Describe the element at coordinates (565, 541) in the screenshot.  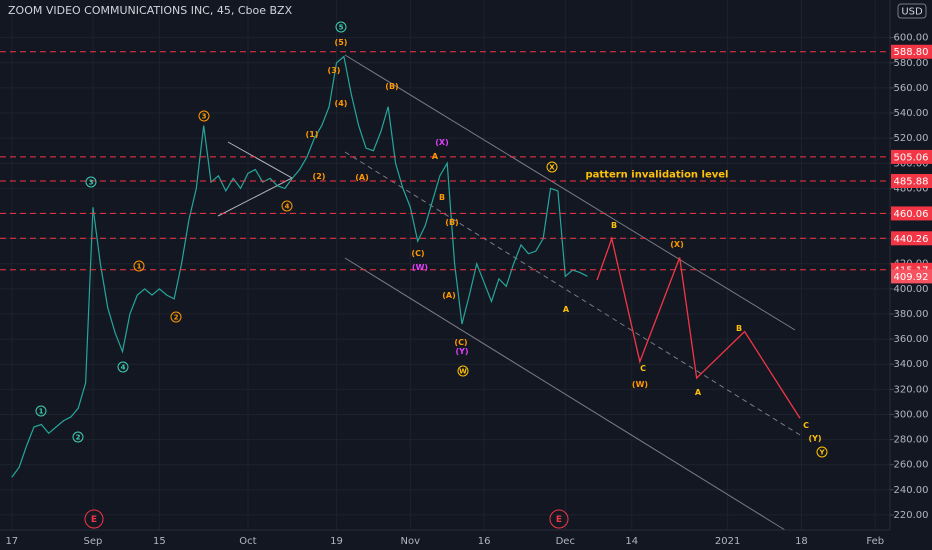
I see `x-tick-label: Dec` at that location.